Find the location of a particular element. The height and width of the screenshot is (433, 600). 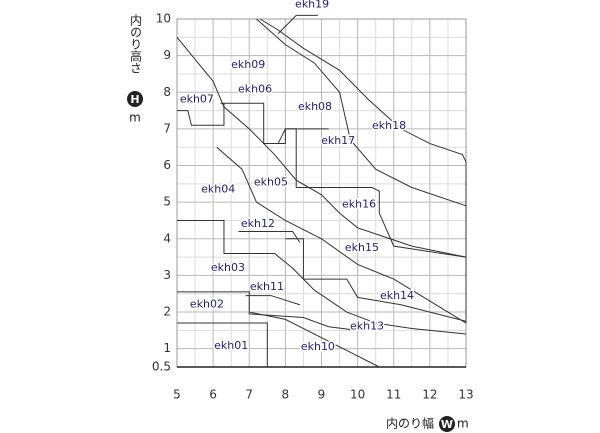

x-tick-label: 7 is located at coordinates (249, 395).